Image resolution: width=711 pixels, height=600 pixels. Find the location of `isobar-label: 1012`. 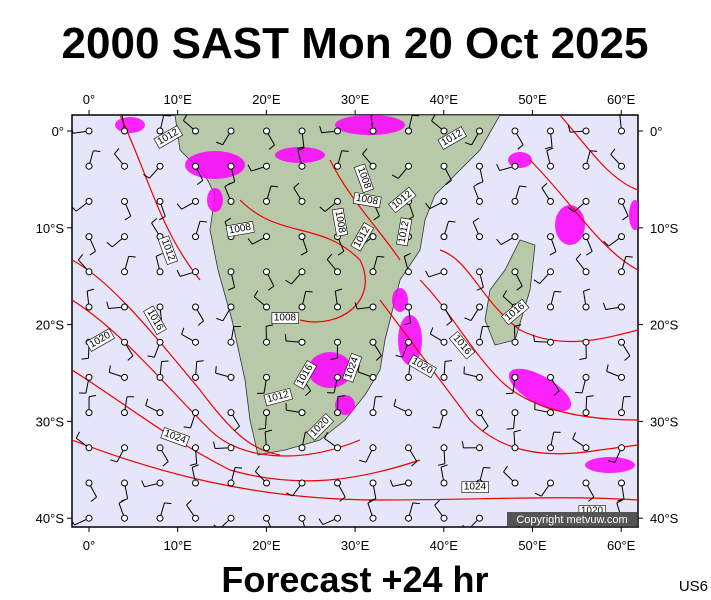

isobar-label: 1012 is located at coordinates (404, 232).